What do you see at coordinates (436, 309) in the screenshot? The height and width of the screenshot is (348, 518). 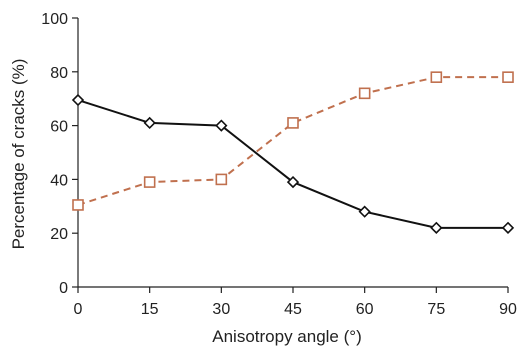 I see `x-tick-label: 75` at bounding box center [436, 309].